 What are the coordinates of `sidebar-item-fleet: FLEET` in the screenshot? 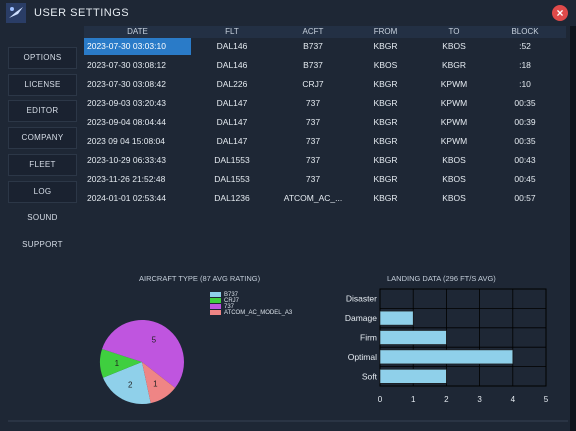 It's located at (42, 165).